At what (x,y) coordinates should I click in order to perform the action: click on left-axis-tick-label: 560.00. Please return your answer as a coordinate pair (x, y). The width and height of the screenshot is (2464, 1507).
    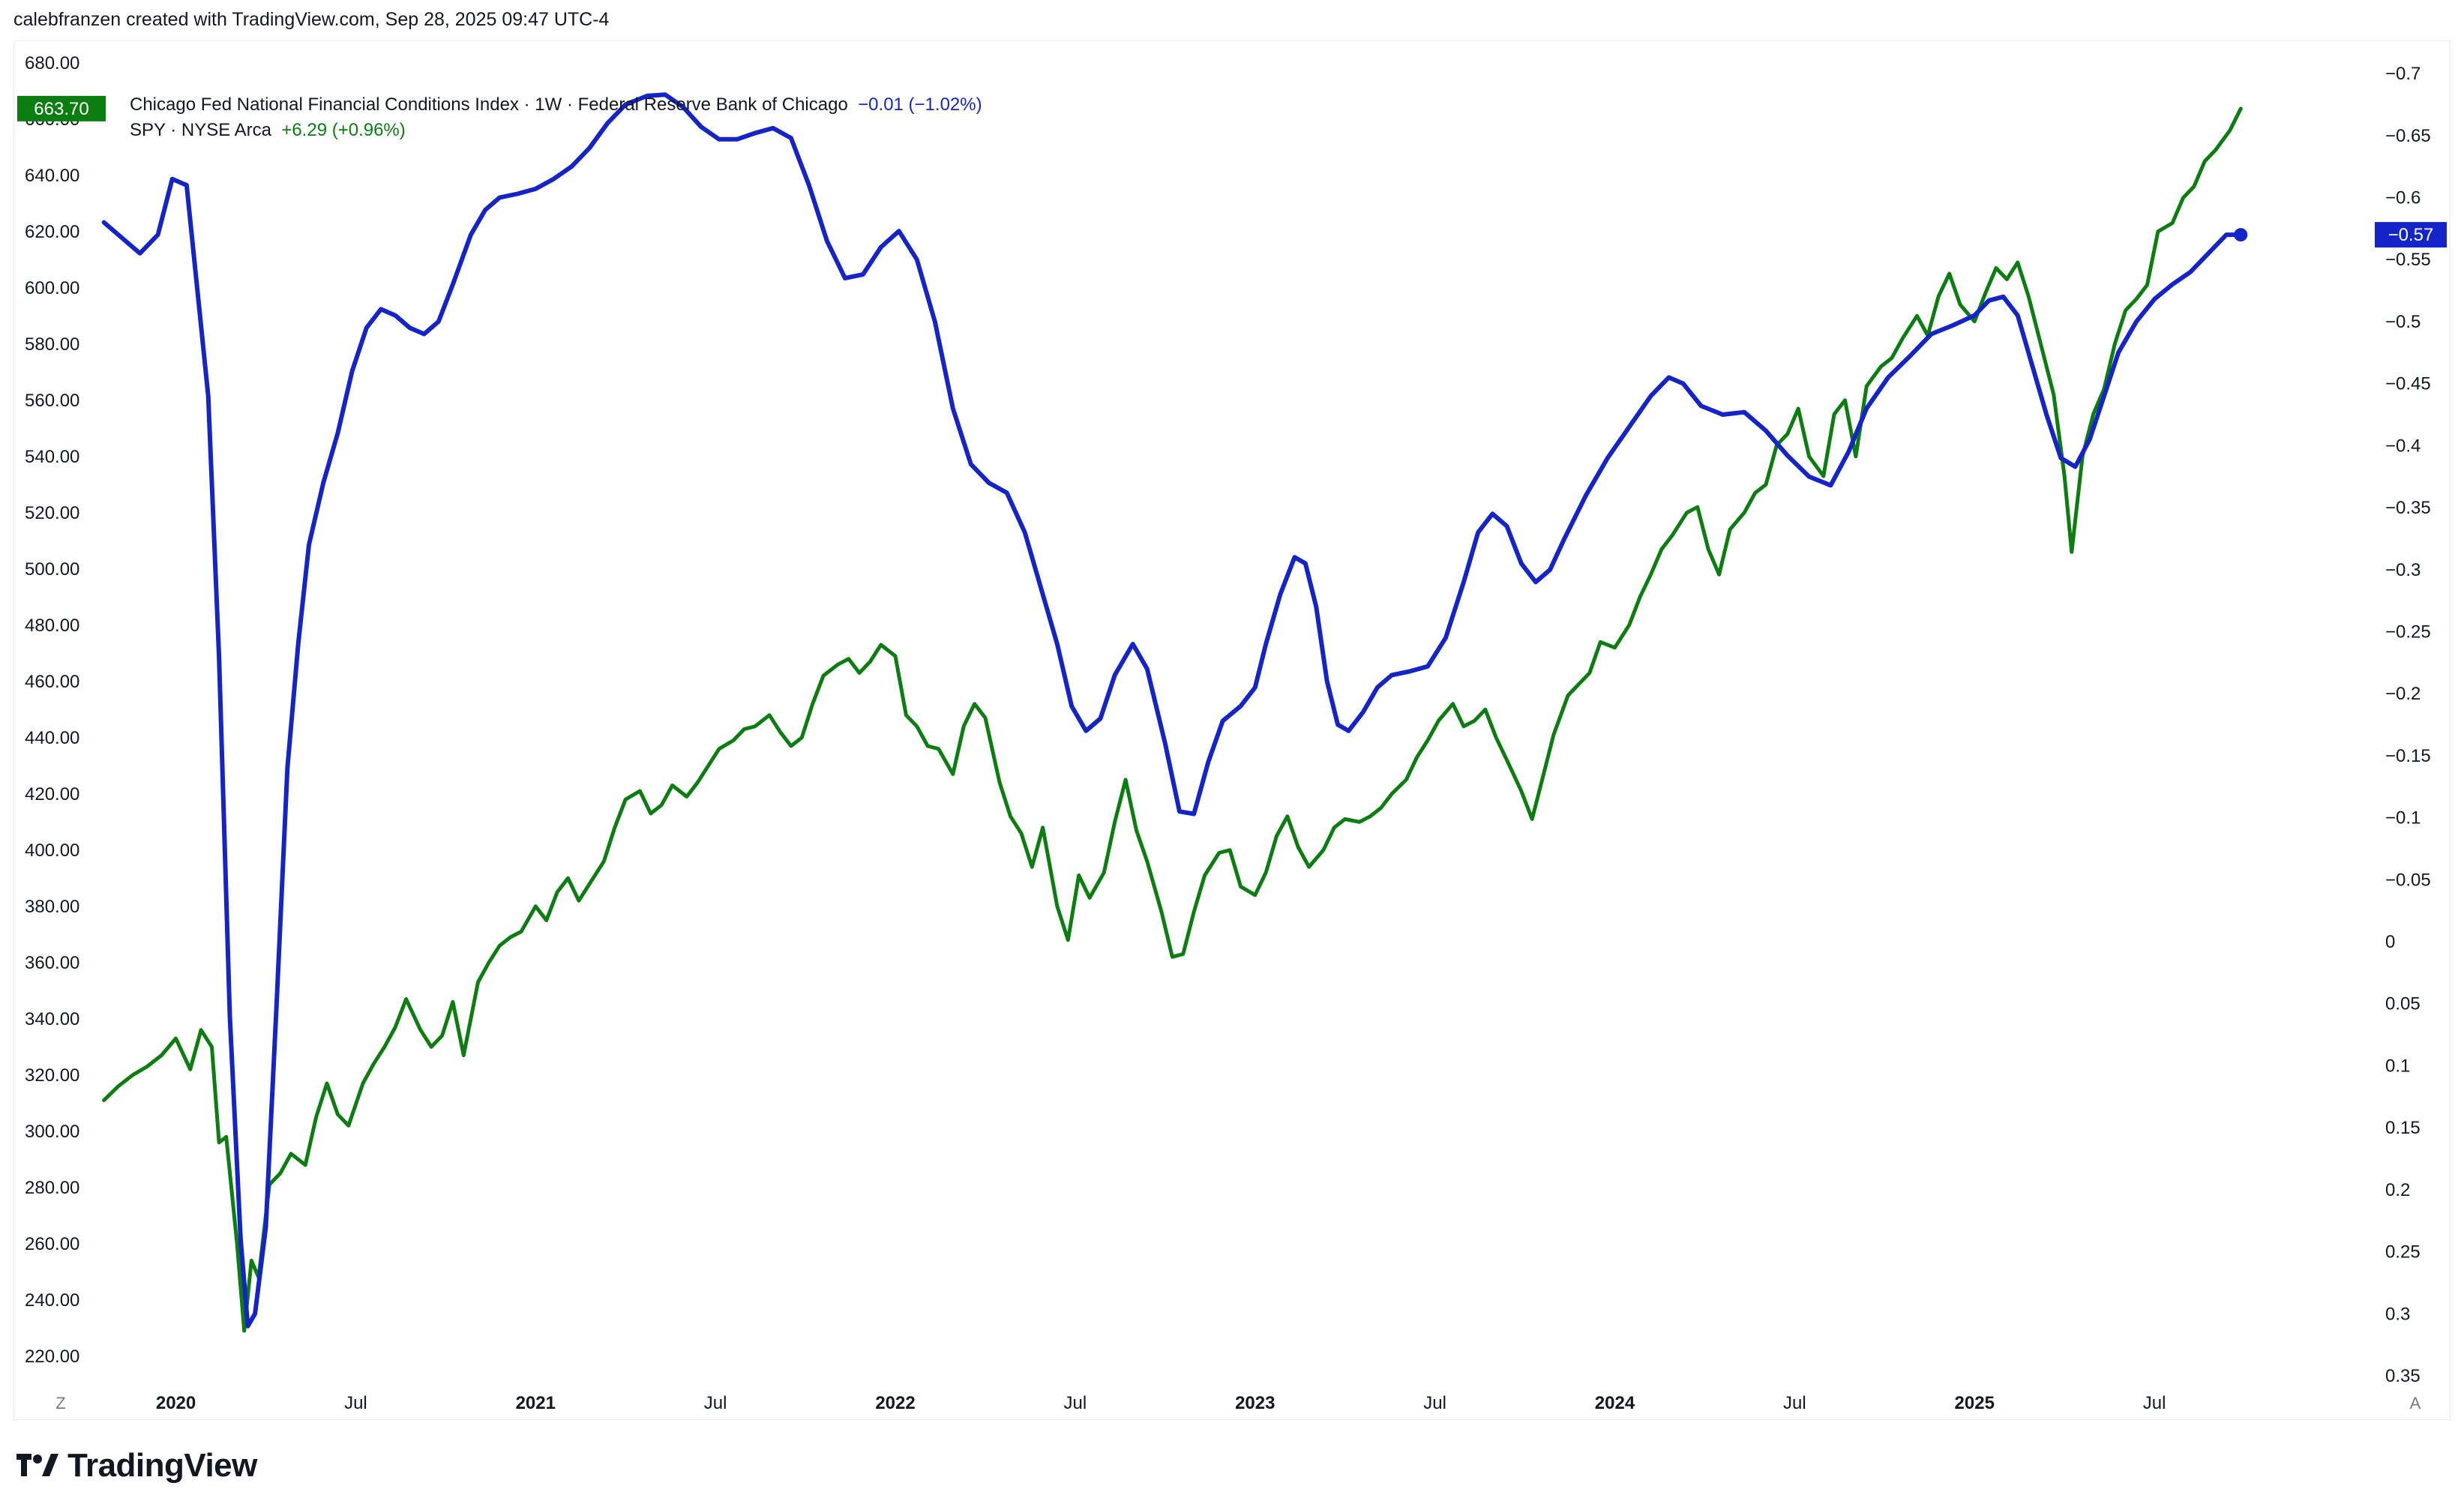
    Looking at the image, I should click on (52, 401).